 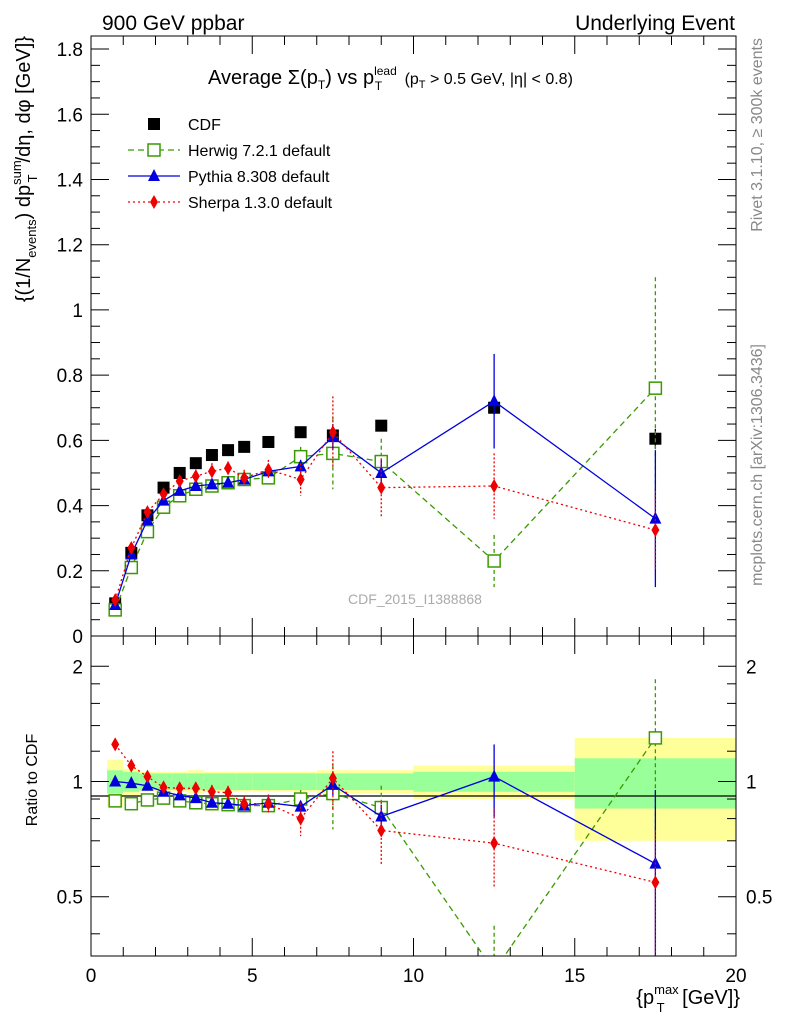 I want to click on ratio-series-sherpa, so click(x=385, y=846).